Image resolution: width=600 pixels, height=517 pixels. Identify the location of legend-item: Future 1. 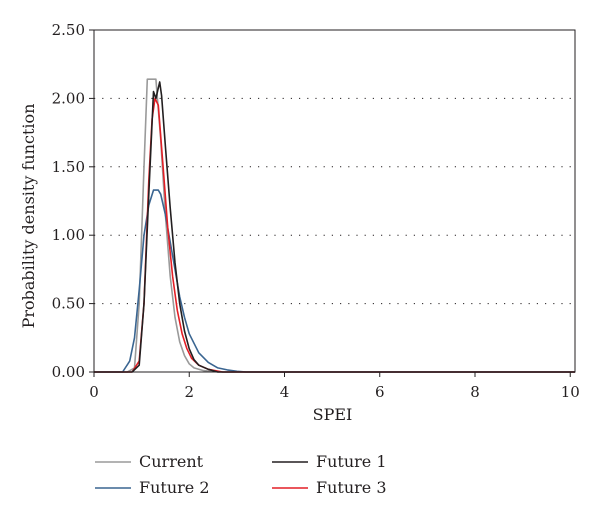
(329, 461).